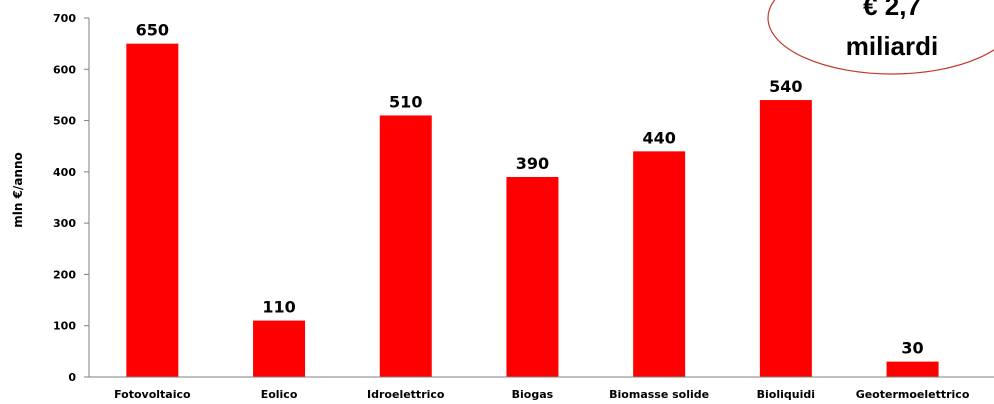 The height and width of the screenshot is (404, 994). What do you see at coordinates (533, 394) in the screenshot?
I see `category-label: Biogas` at bounding box center [533, 394].